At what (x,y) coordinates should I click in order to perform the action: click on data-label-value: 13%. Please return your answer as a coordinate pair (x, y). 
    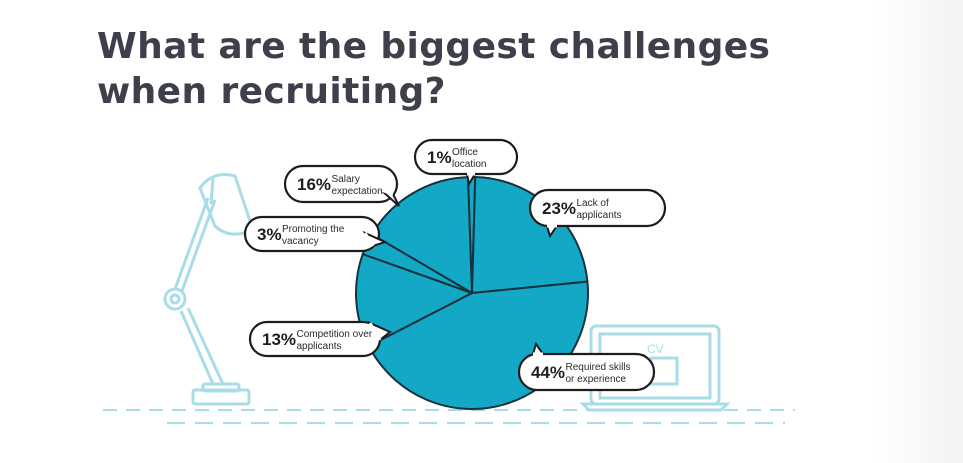
    Looking at the image, I should click on (279, 339).